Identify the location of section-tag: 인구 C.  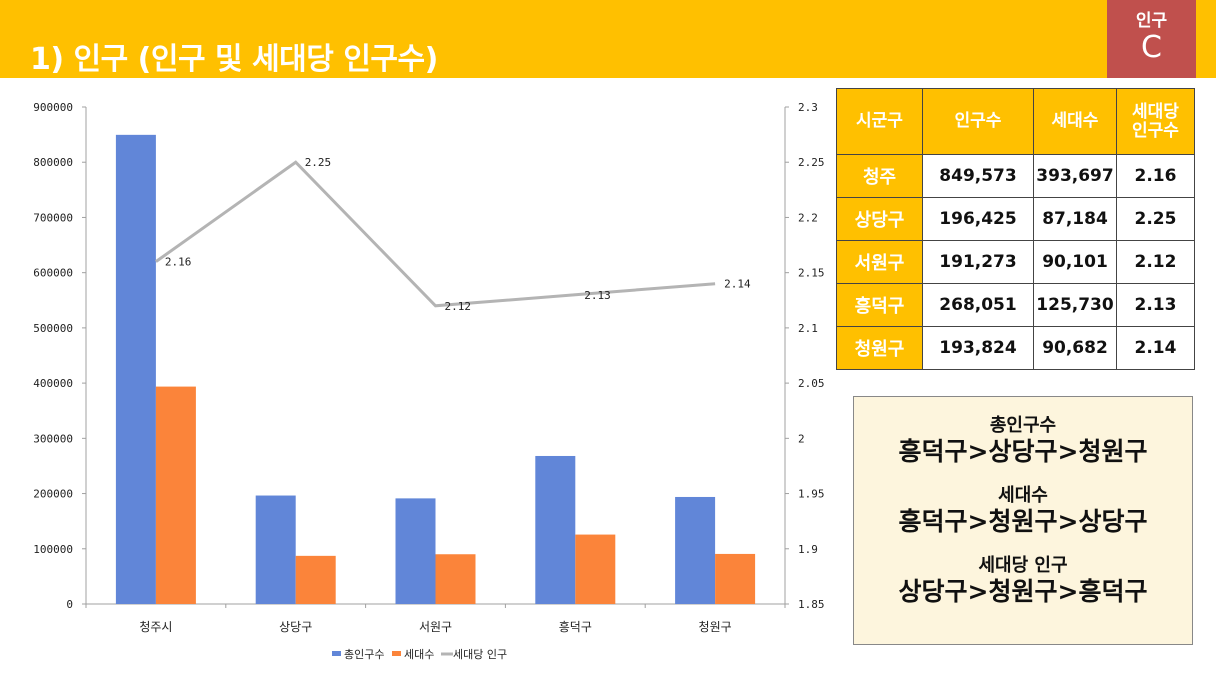
(1151, 39).